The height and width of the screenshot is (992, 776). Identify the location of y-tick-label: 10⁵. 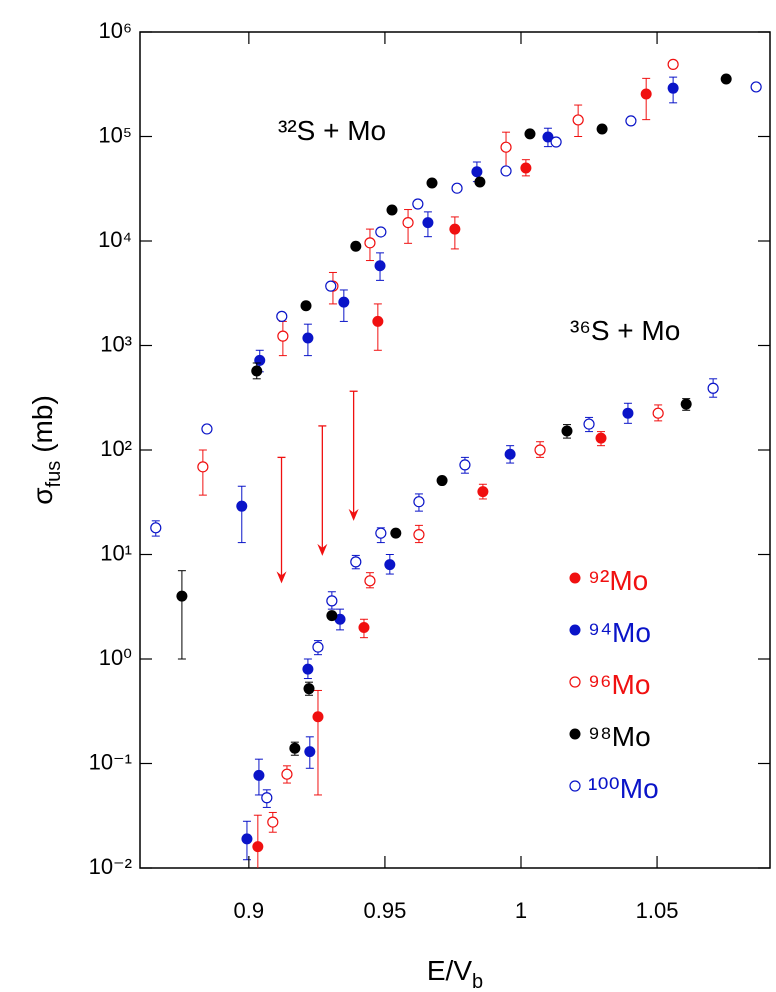
(115, 134).